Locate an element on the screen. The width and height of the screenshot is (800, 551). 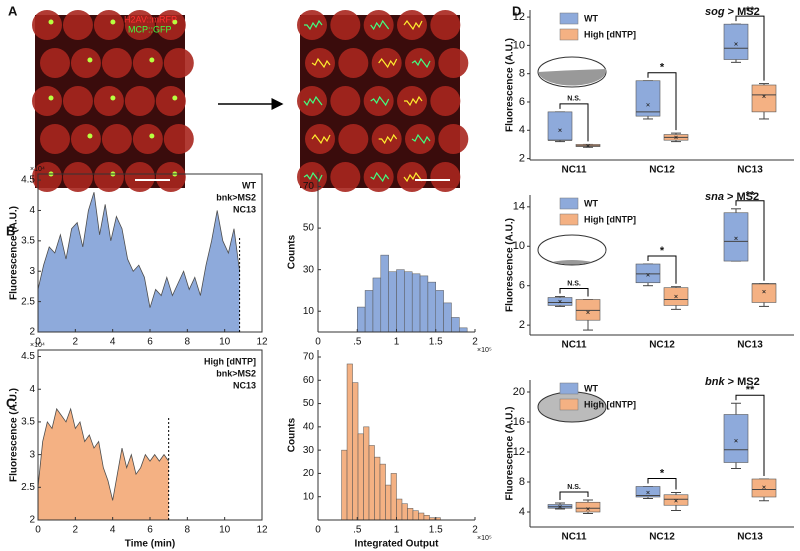
y-tick-label: 12 is located at coordinates (519, 17).